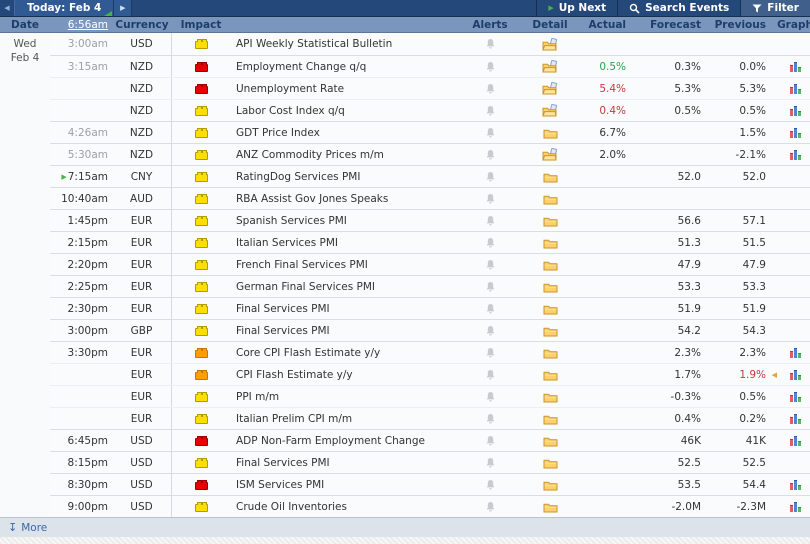  Describe the element at coordinates (294, 374) in the screenshot. I see `event-title: CPI Flash Estimate y/y` at that location.